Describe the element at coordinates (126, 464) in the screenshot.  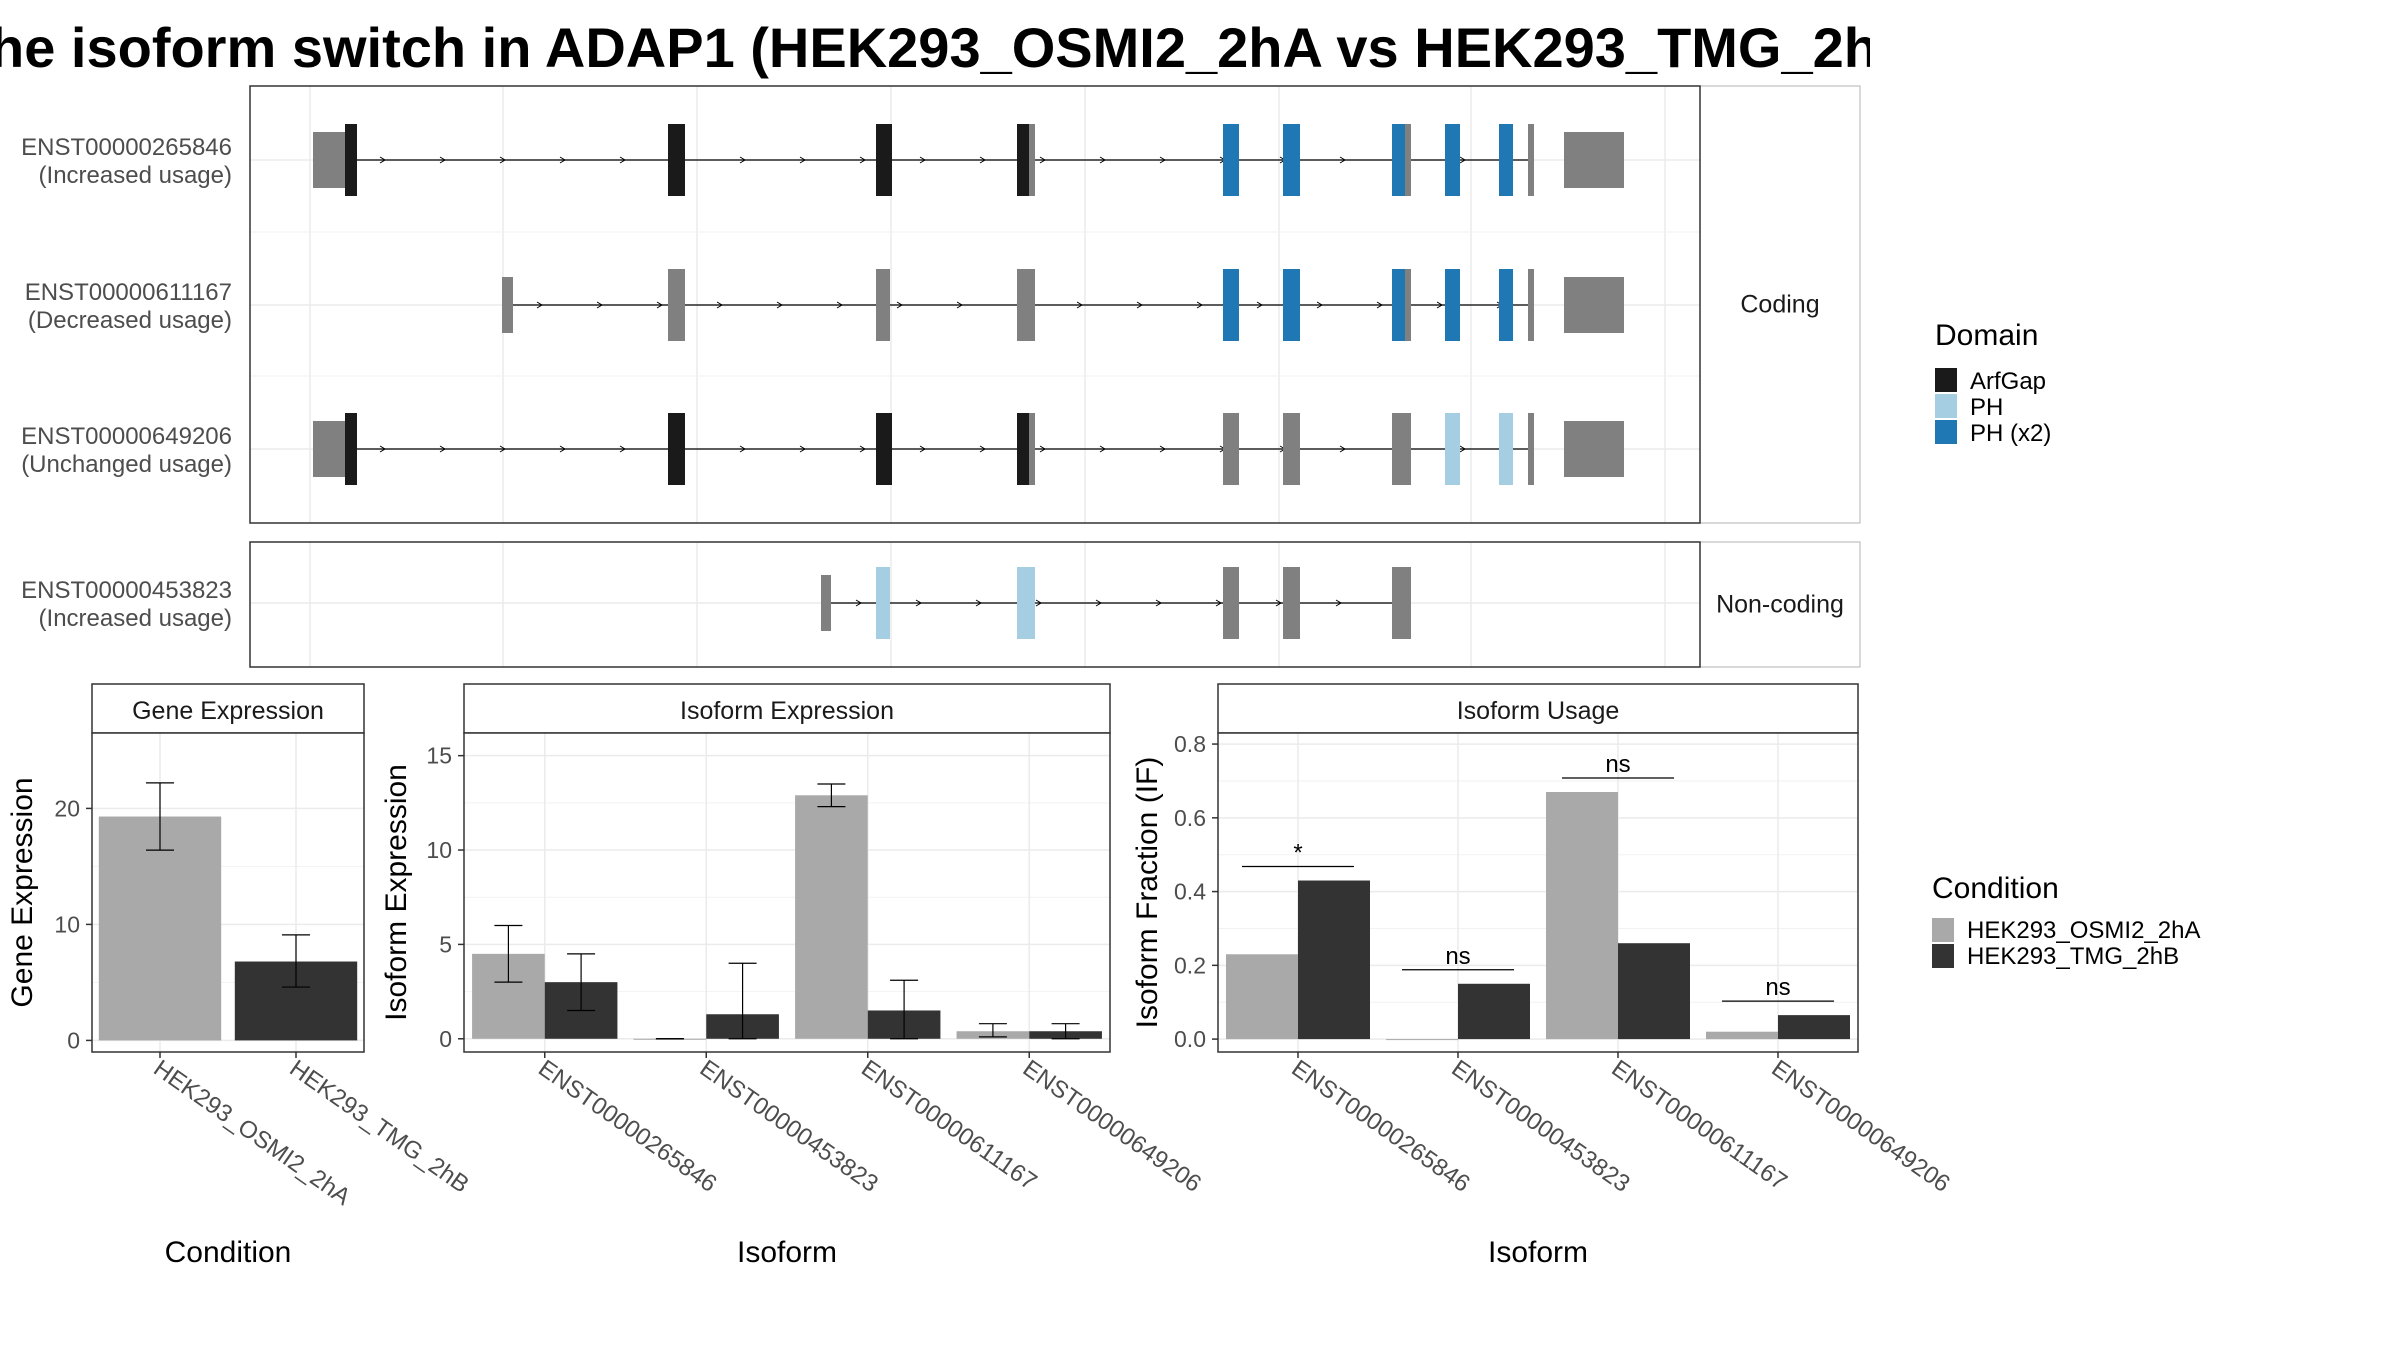
I see `transcript-usage-label: (Unchanged usage)` at that location.